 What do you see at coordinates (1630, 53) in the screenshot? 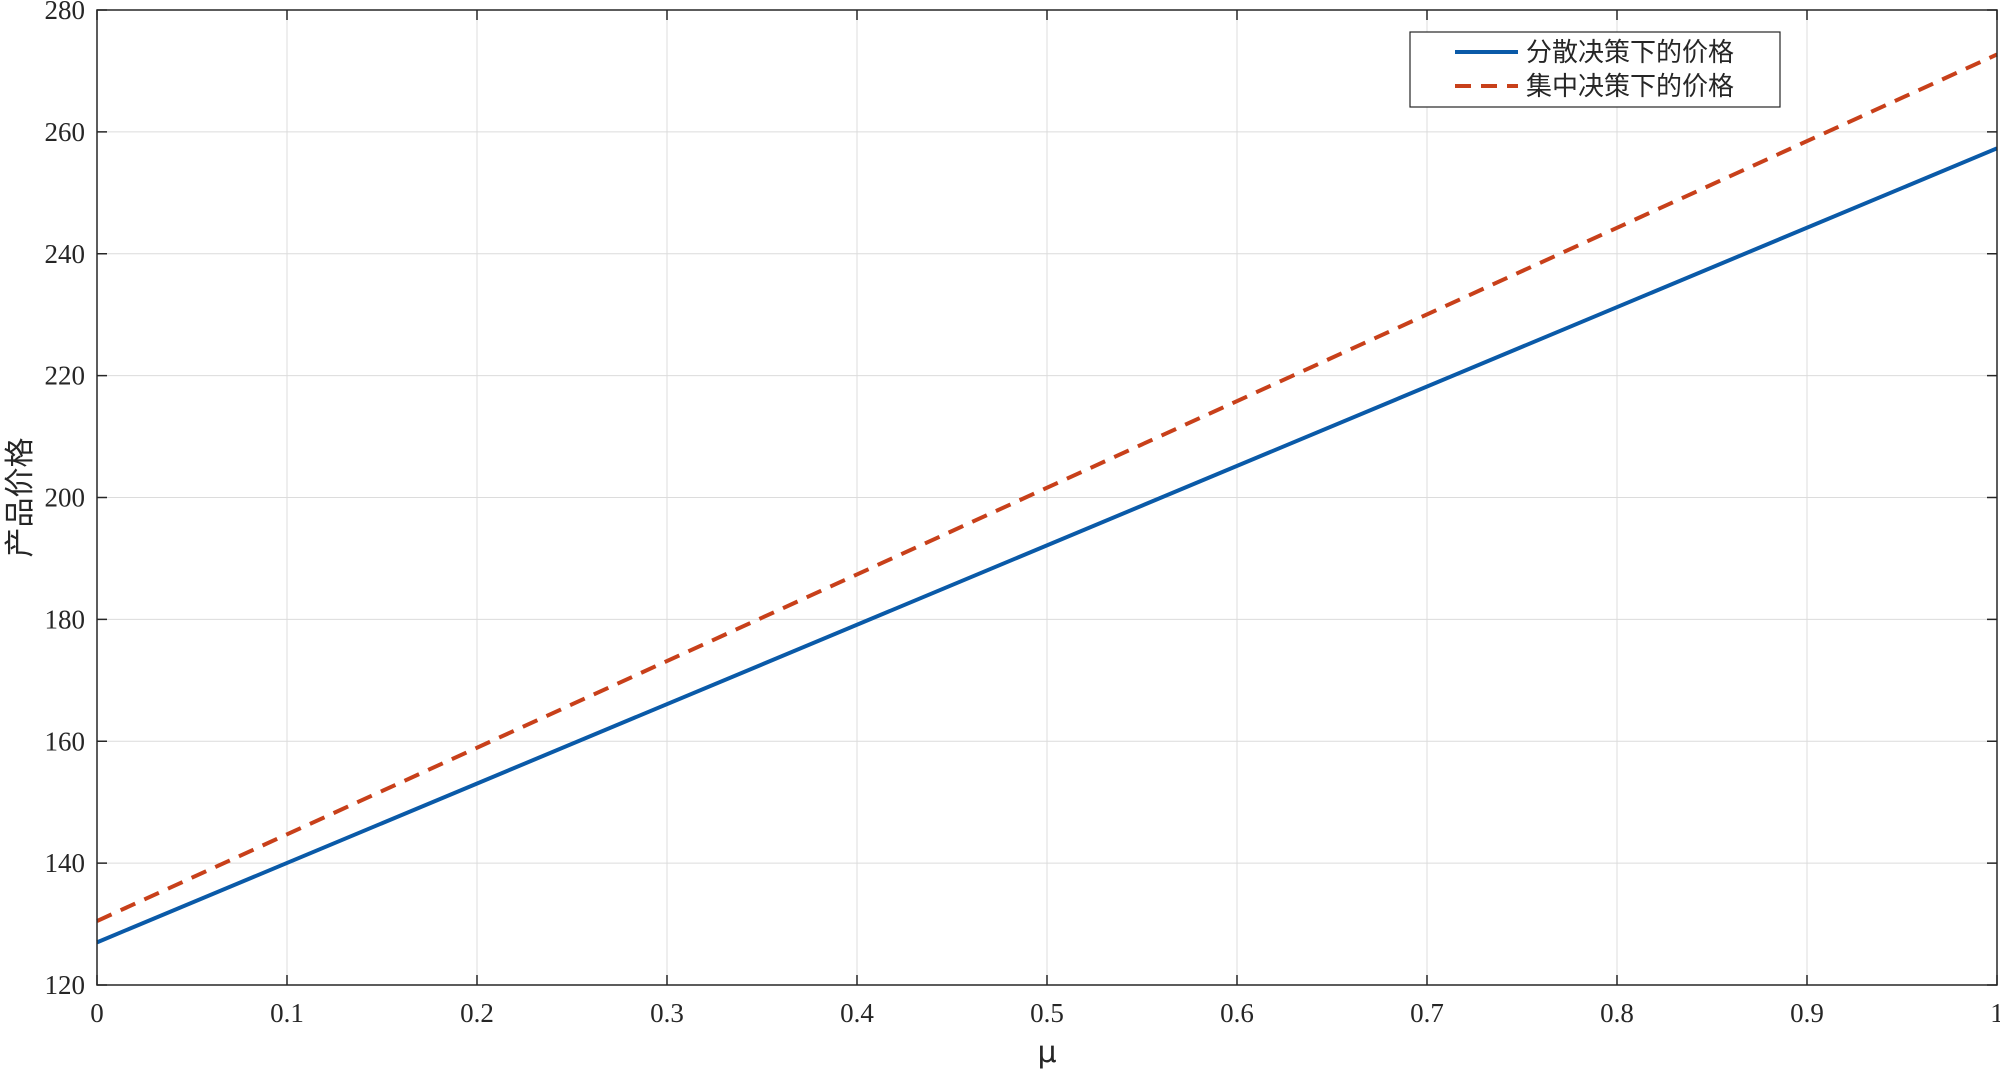
I see `legend-entry-decentralized: 分散决策下的价格` at bounding box center [1630, 53].